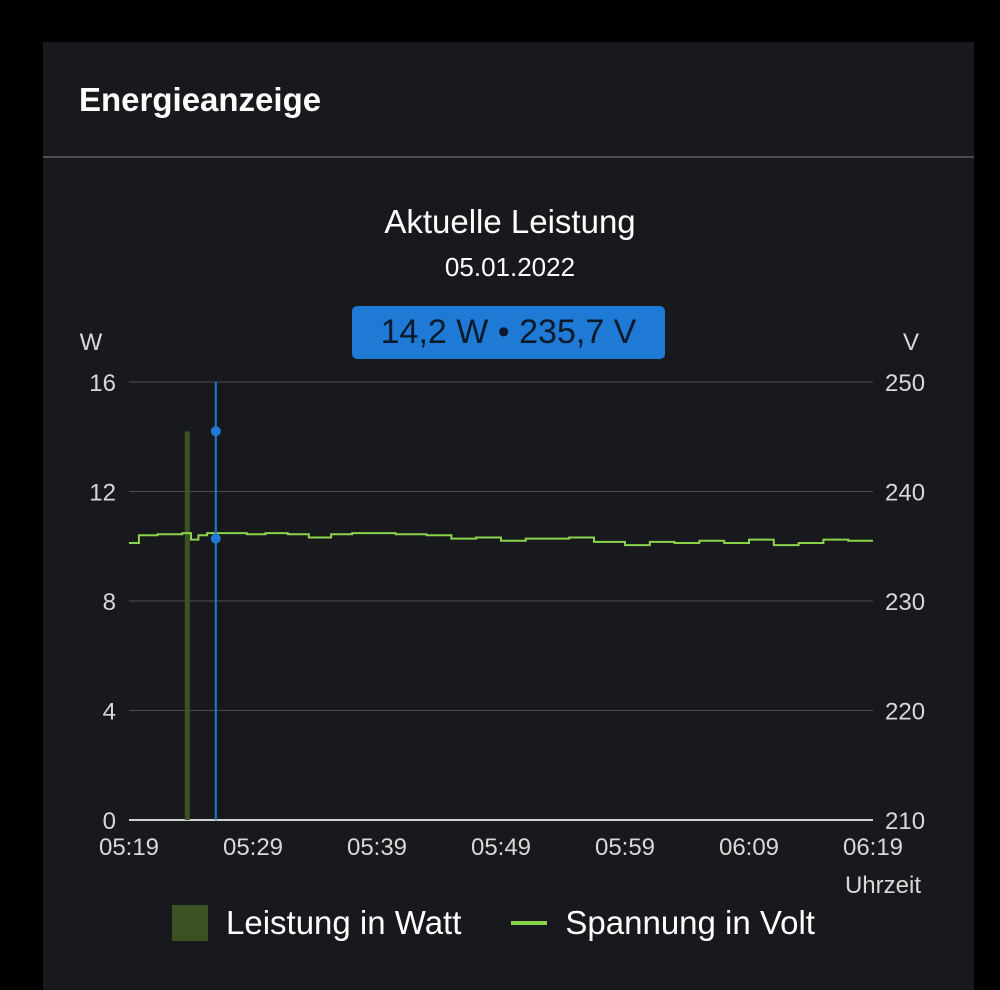 Image resolution: width=1000 pixels, height=990 pixels. What do you see at coordinates (493, 923) in the screenshot?
I see `chart-legend: Leistung in Watt Spannung in Volt` at bounding box center [493, 923].